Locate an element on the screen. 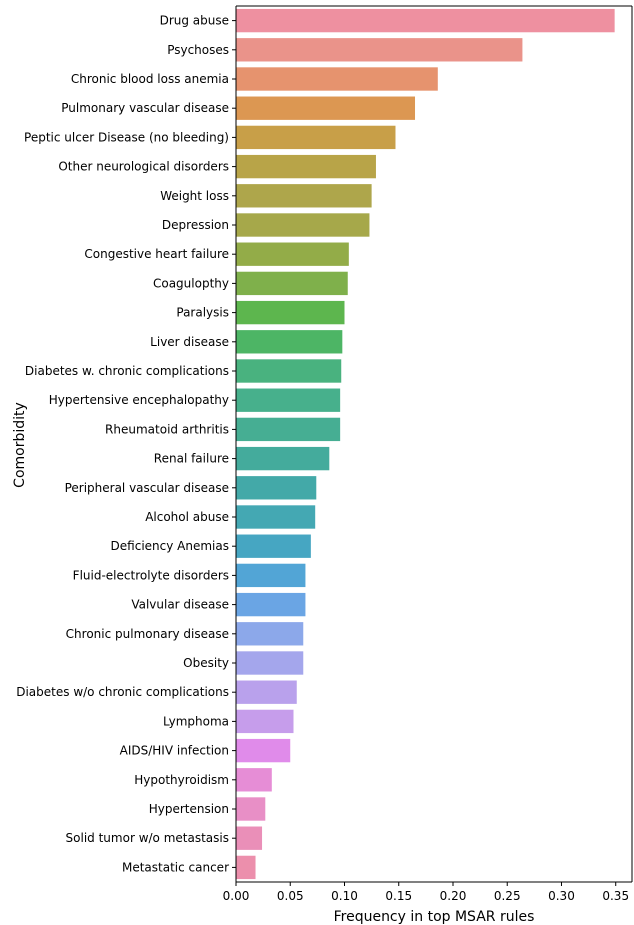 This screenshot has height=925, width=634. category-label: Congestive heart failure is located at coordinates (156, 254).